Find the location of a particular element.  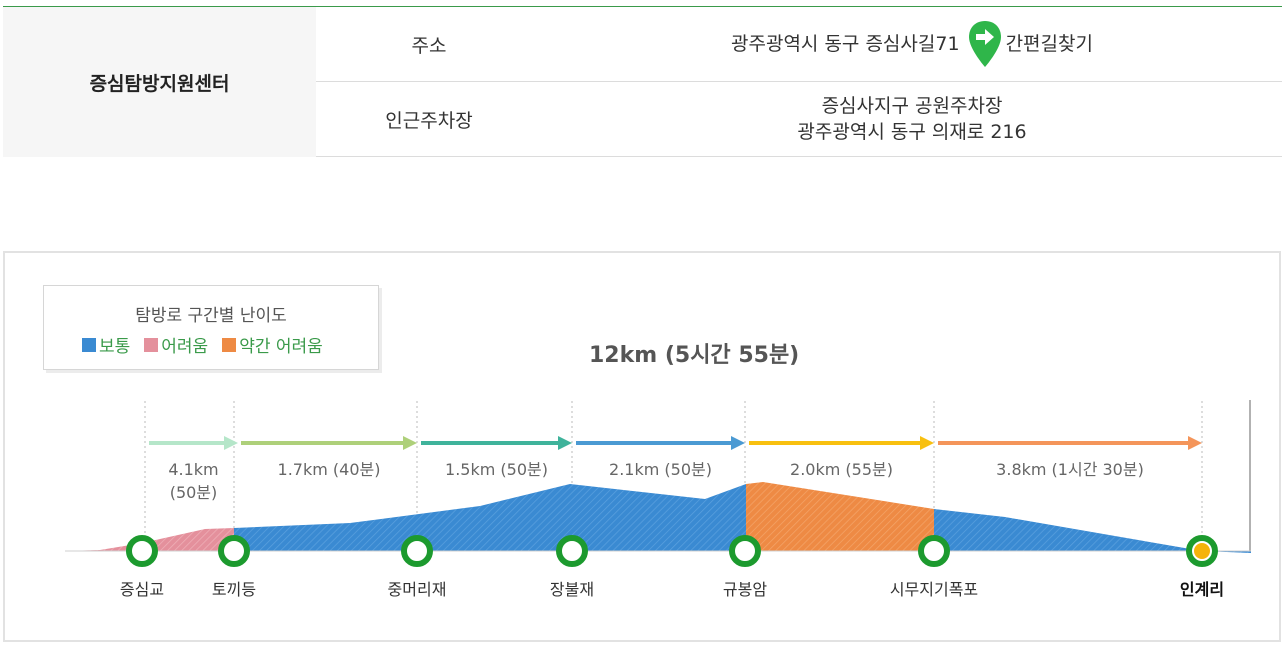

legend-item-moderate: 약간 어려움 is located at coordinates (272, 344).